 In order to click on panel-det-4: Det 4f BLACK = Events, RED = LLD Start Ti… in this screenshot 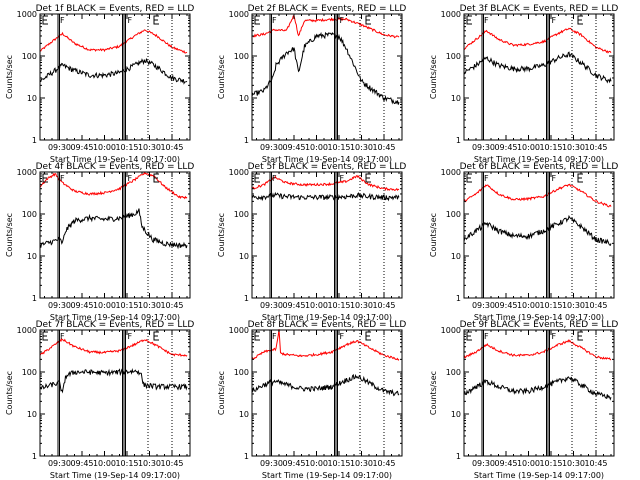, I will do `click(99, 242)`.